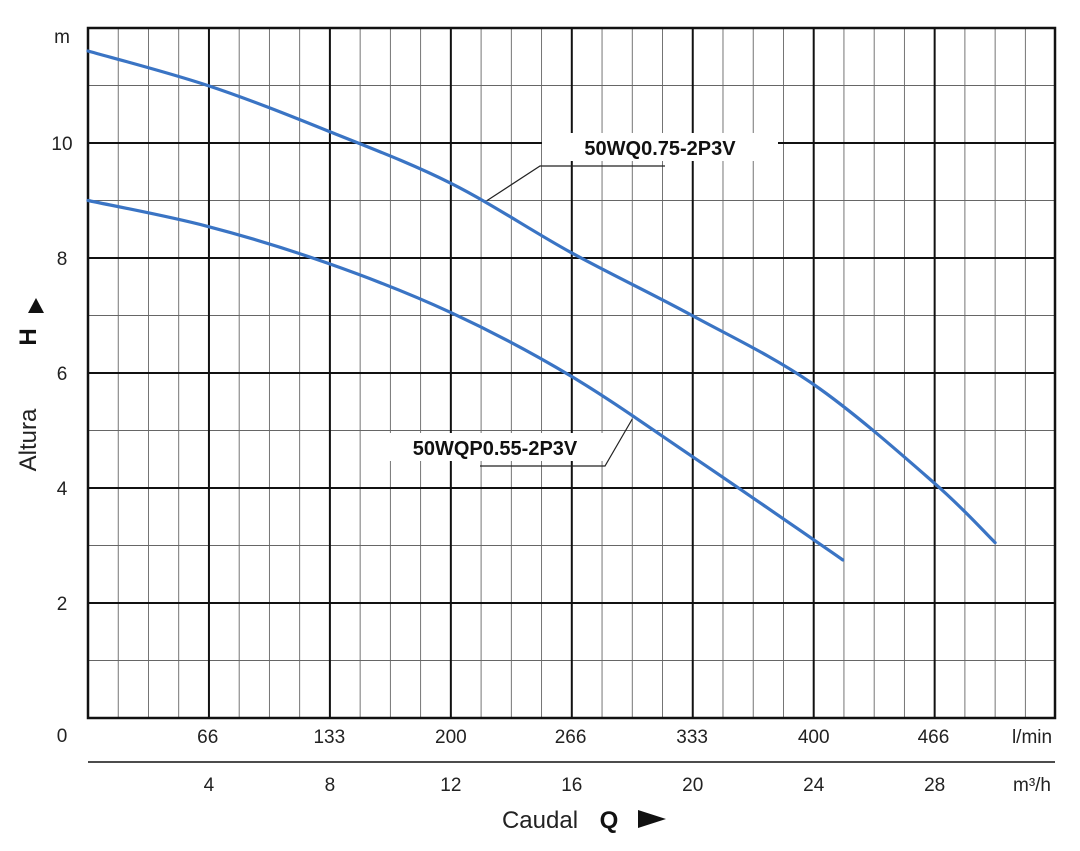 This screenshot has height=851, width=1080. Describe the element at coordinates (329, 737) in the screenshot. I see `x-tick-label-lmin: 133` at that location.